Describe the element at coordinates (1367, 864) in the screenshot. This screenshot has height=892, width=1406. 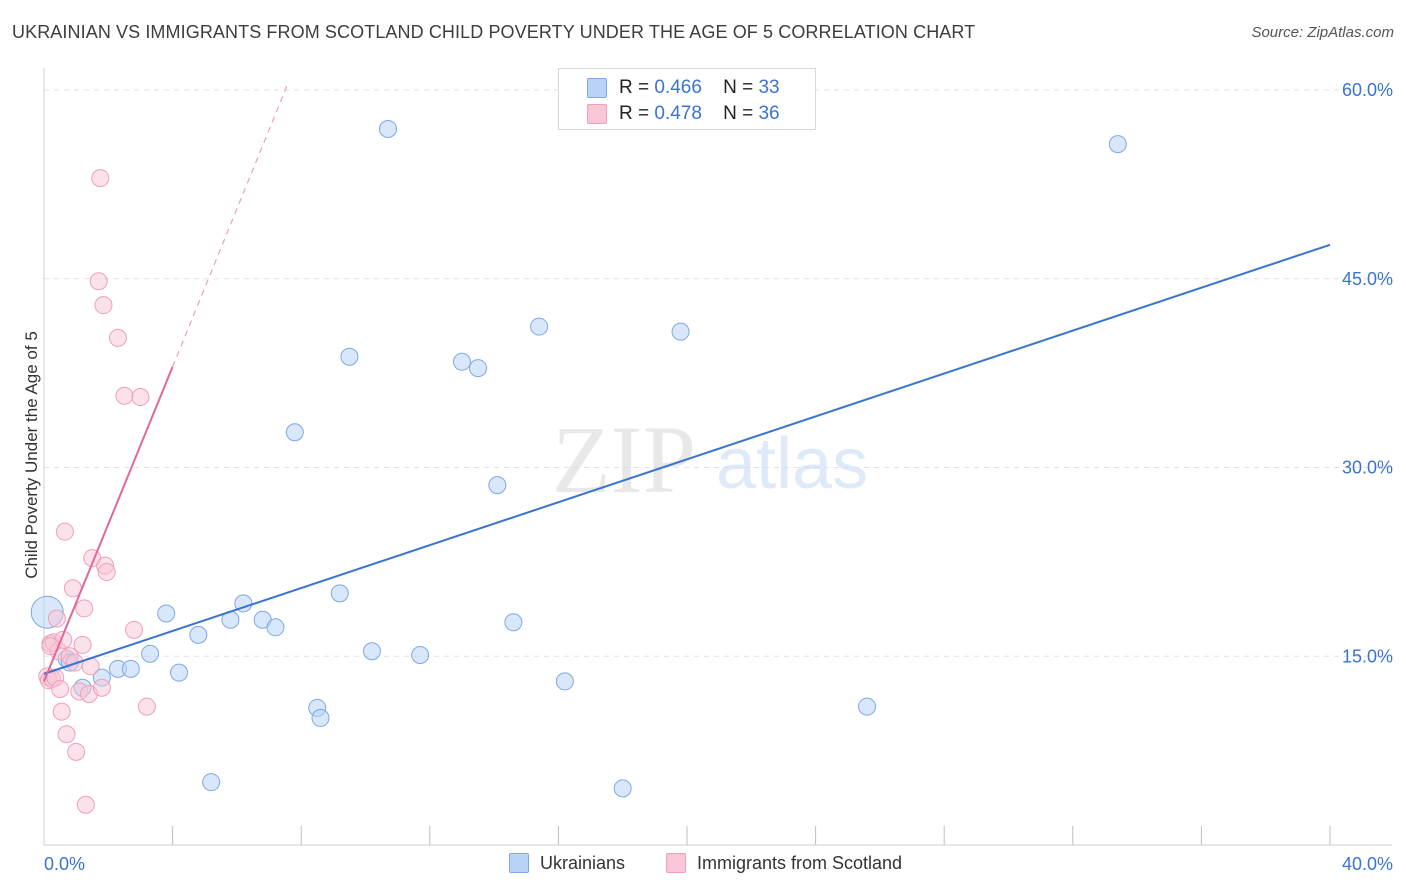
I see `x-tick-label: 40.0%` at that location.